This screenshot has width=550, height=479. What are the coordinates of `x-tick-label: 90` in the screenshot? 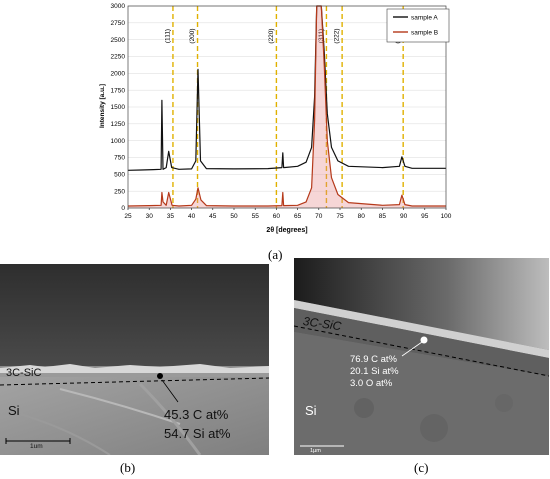 It's located at (404, 216).